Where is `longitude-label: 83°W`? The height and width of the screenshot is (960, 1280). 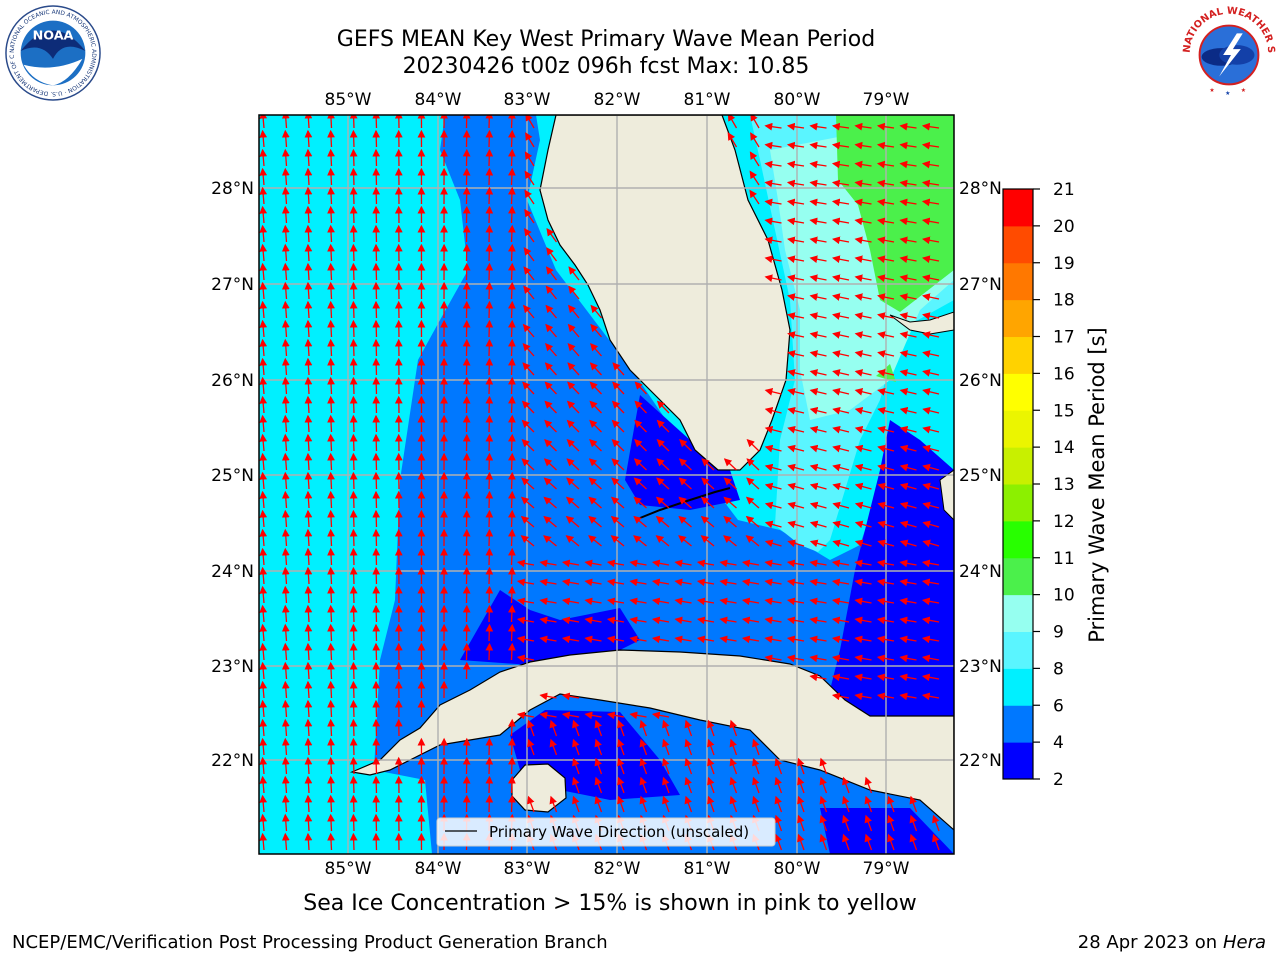
longitude-label: 83°W is located at coordinates (527, 100).